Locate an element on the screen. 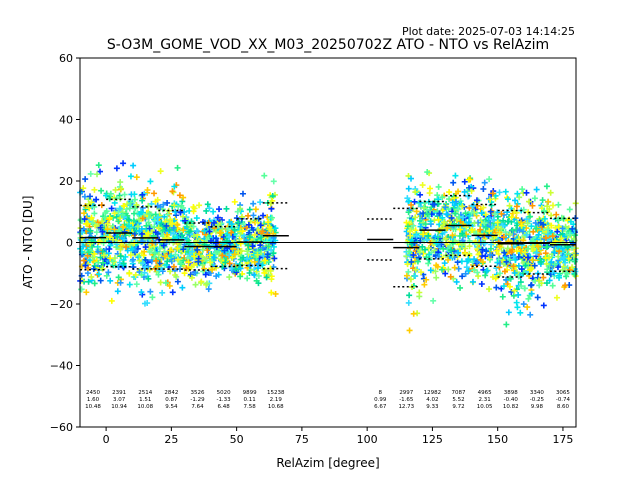 The width and height of the screenshot is (640, 480). bin-mean-label: 0.11 is located at coordinates (250, 400).